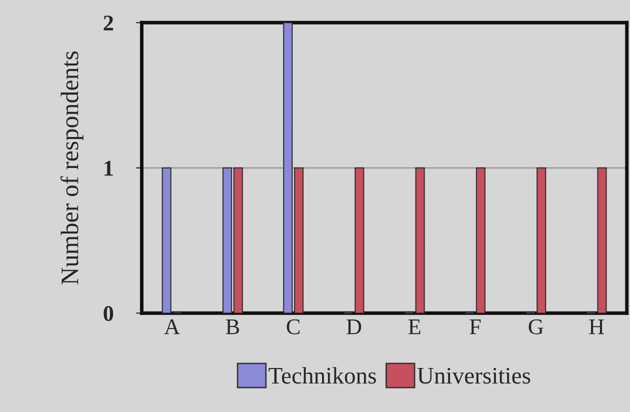 This screenshot has height=412, width=630. What do you see at coordinates (293, 326) in the screenshot?
I see `x-tick-label: C` at bounding box center [293, 326].